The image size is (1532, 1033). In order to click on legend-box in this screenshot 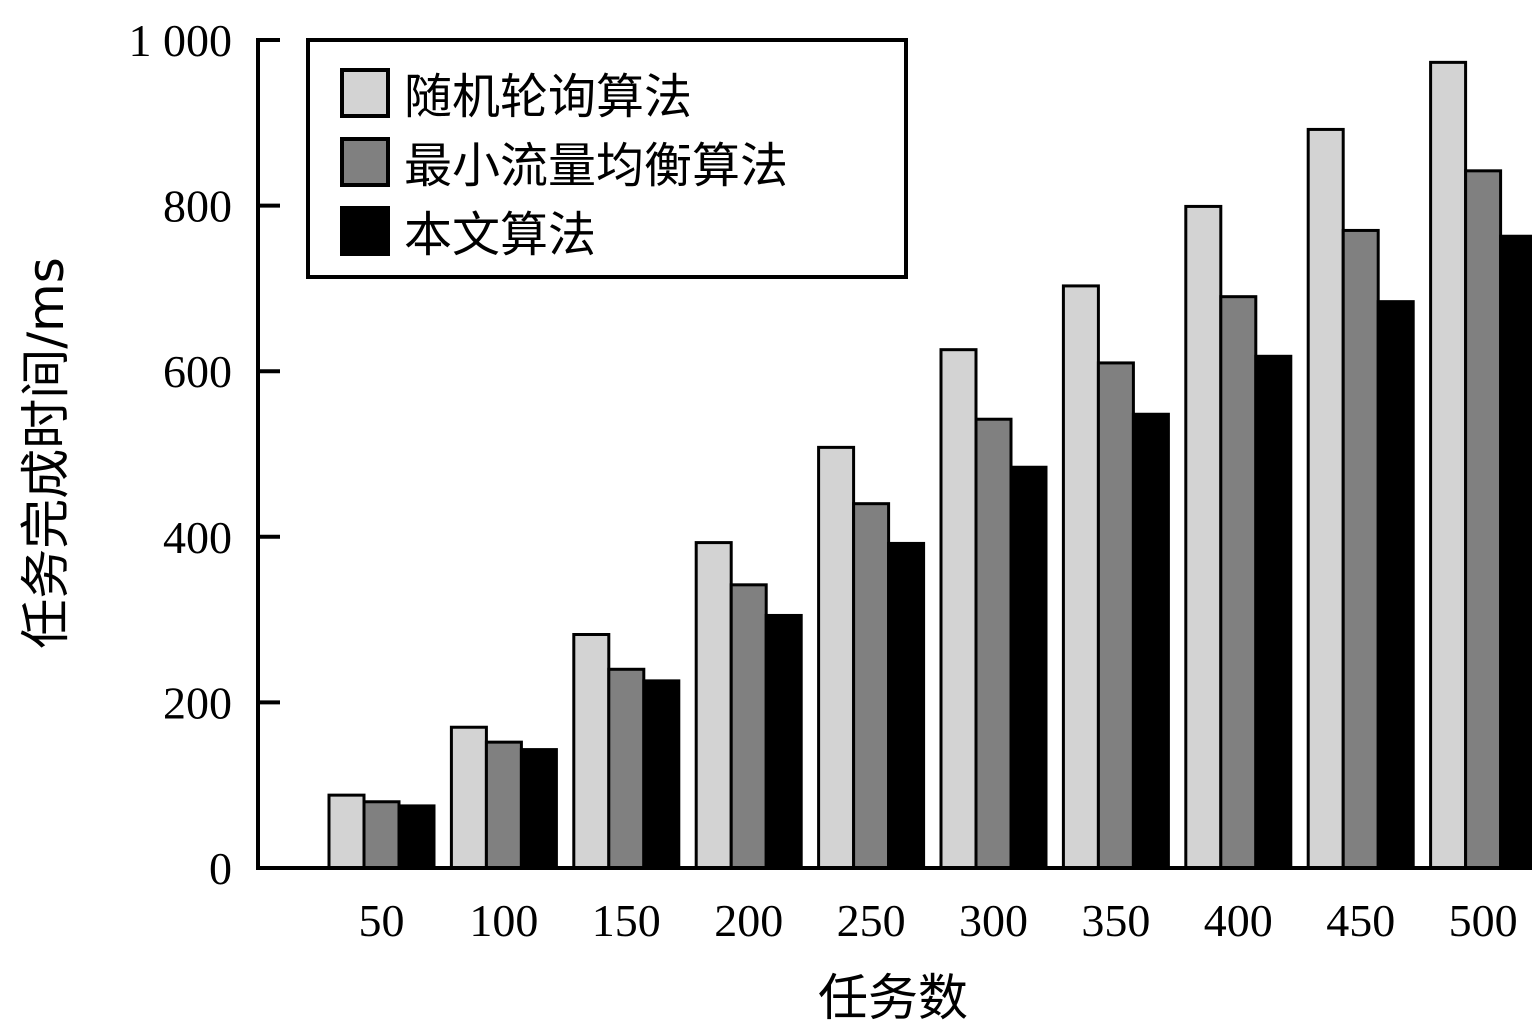, I will do `click(607, 158)`.